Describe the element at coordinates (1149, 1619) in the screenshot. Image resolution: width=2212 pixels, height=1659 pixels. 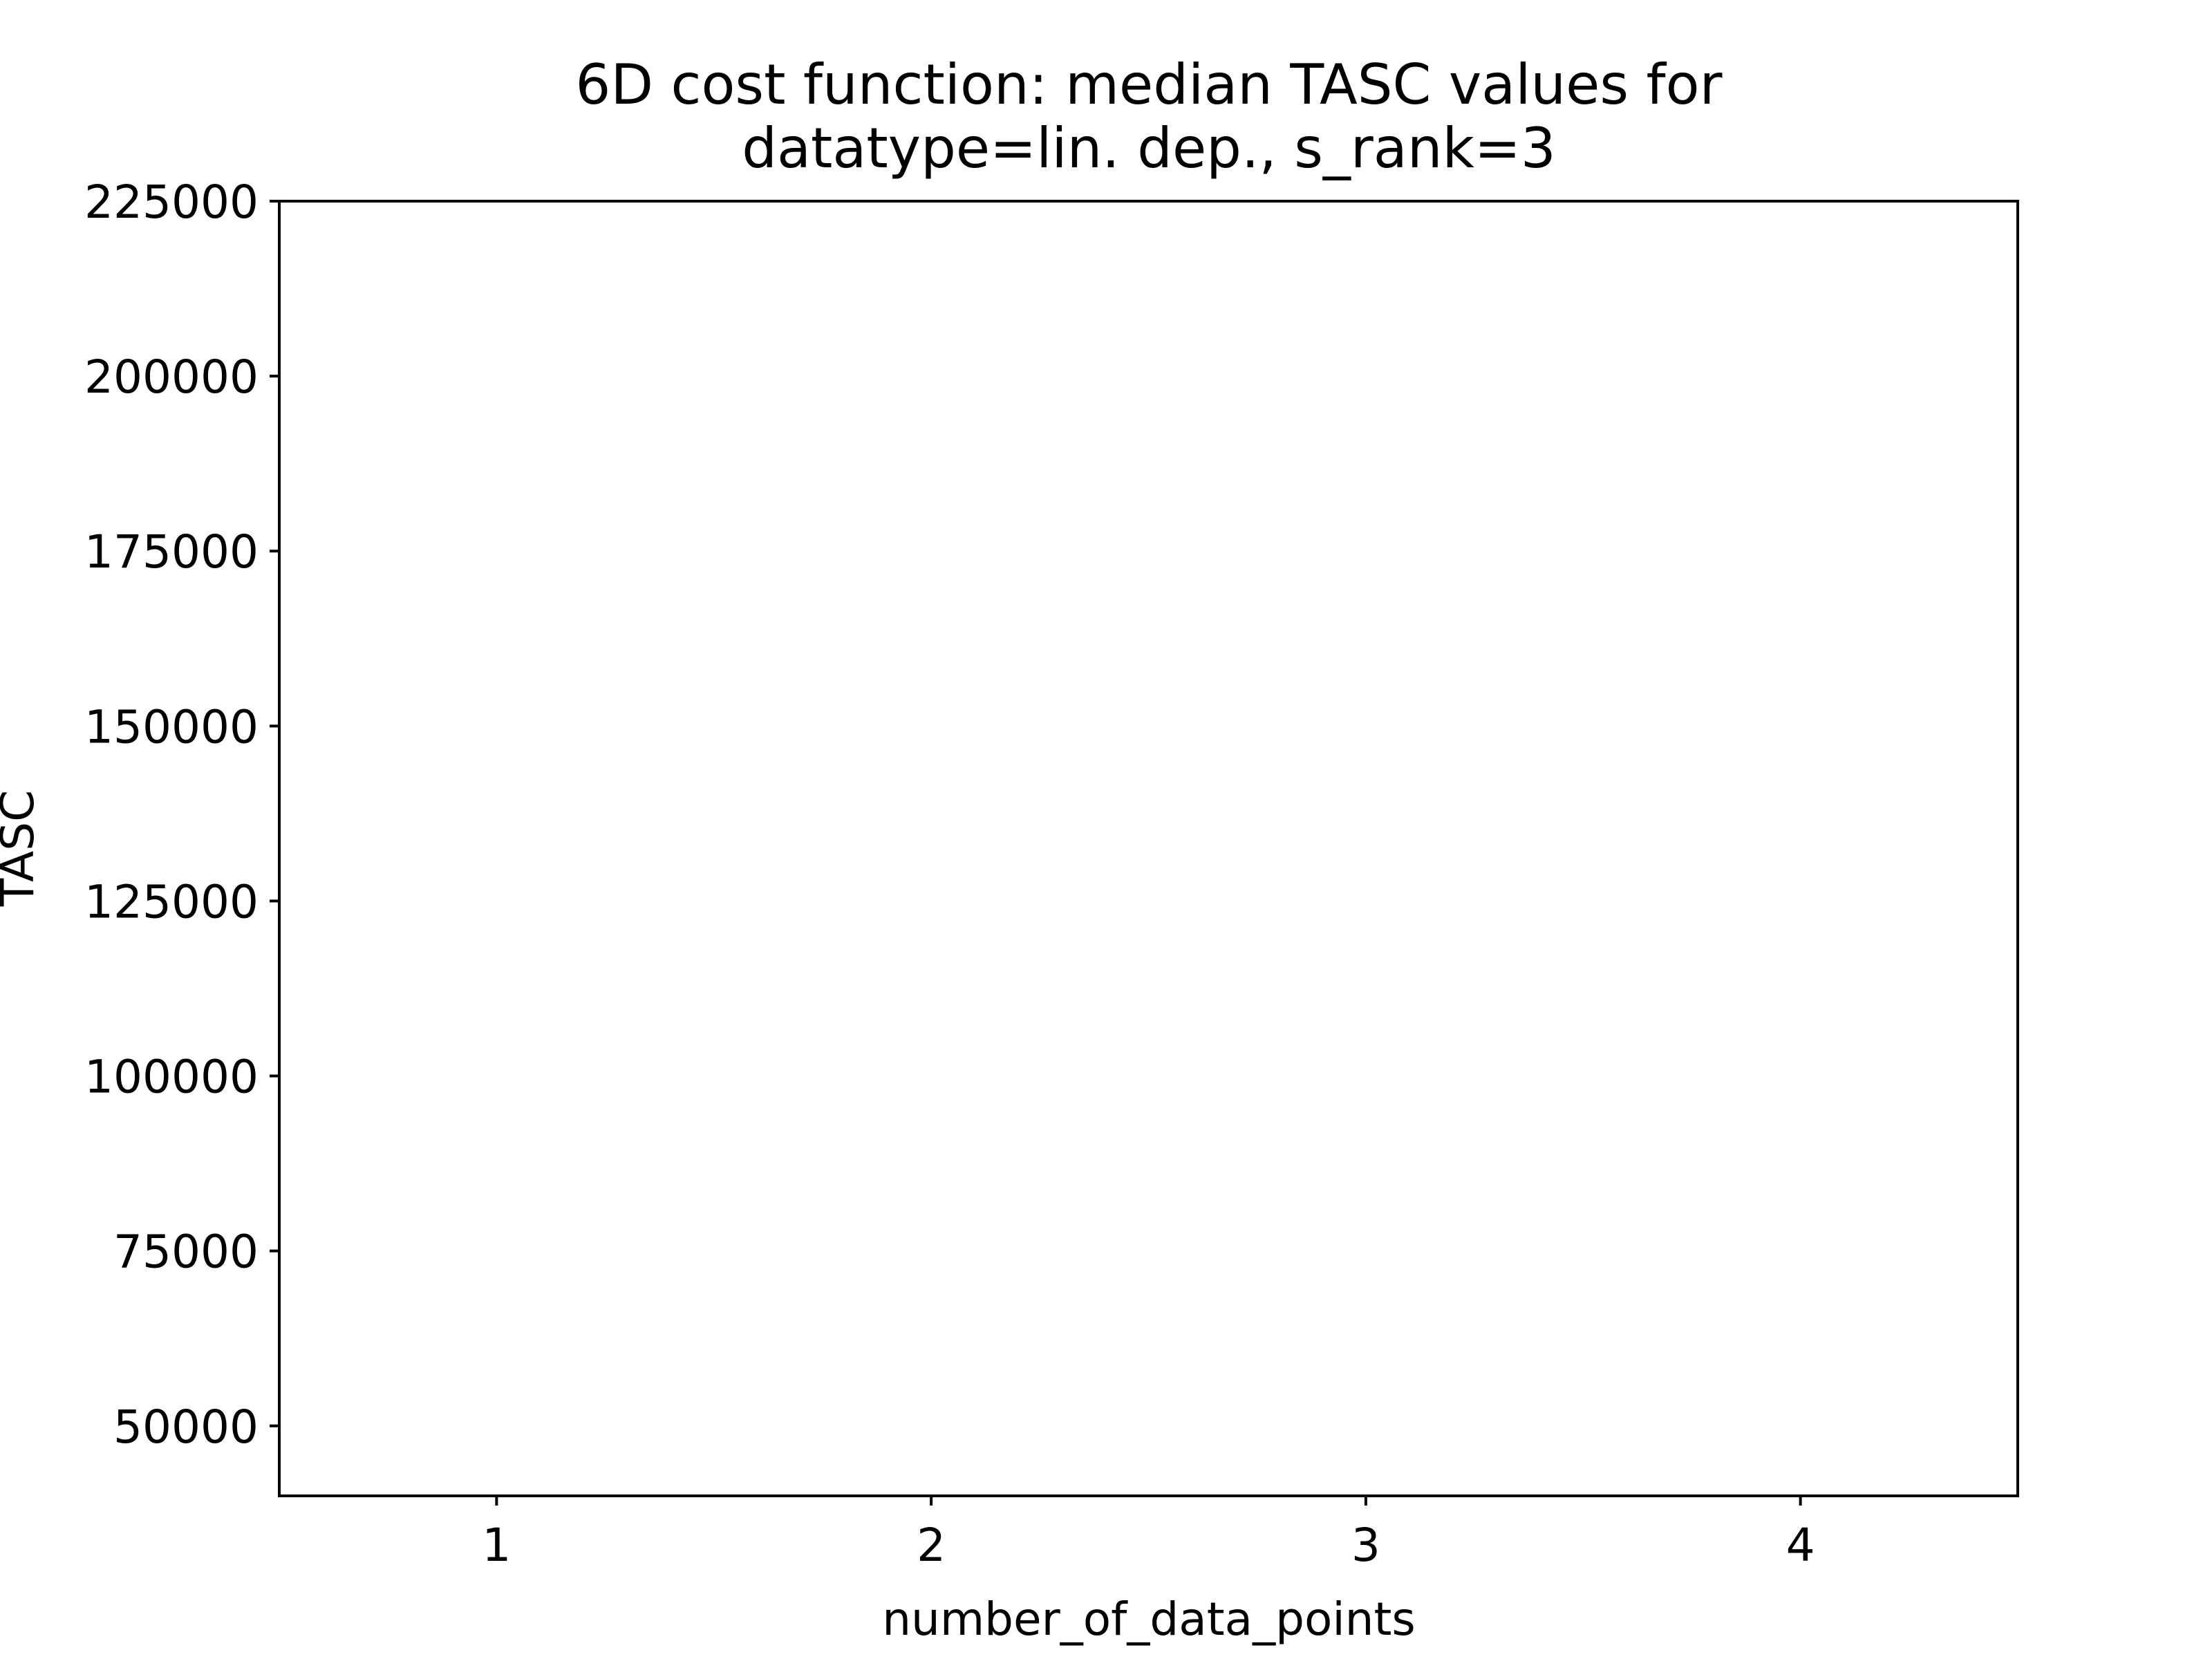
I see `x-axis-label: number_of_data_points` at that location.